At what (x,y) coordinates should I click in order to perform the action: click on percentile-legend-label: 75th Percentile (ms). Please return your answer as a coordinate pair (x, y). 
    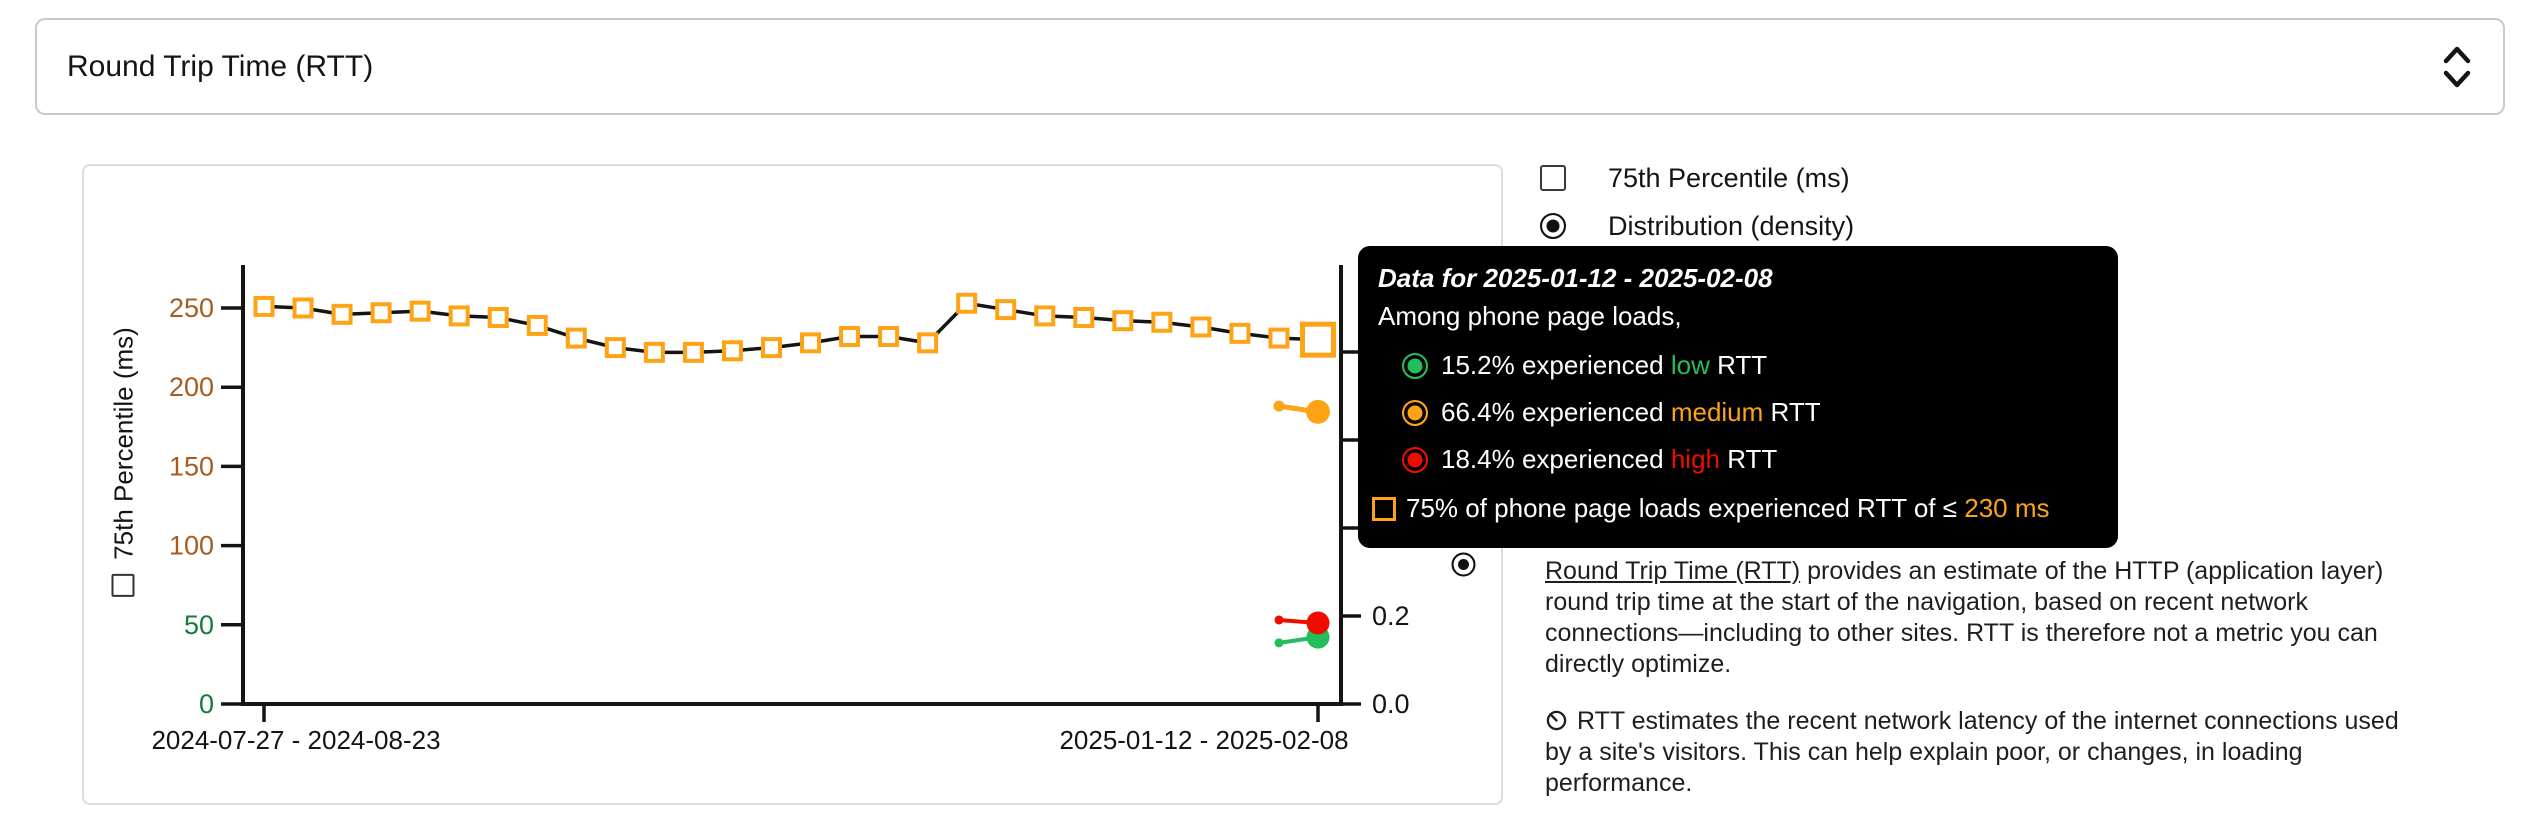
    Looking at the image, I should click on (1729, 177).